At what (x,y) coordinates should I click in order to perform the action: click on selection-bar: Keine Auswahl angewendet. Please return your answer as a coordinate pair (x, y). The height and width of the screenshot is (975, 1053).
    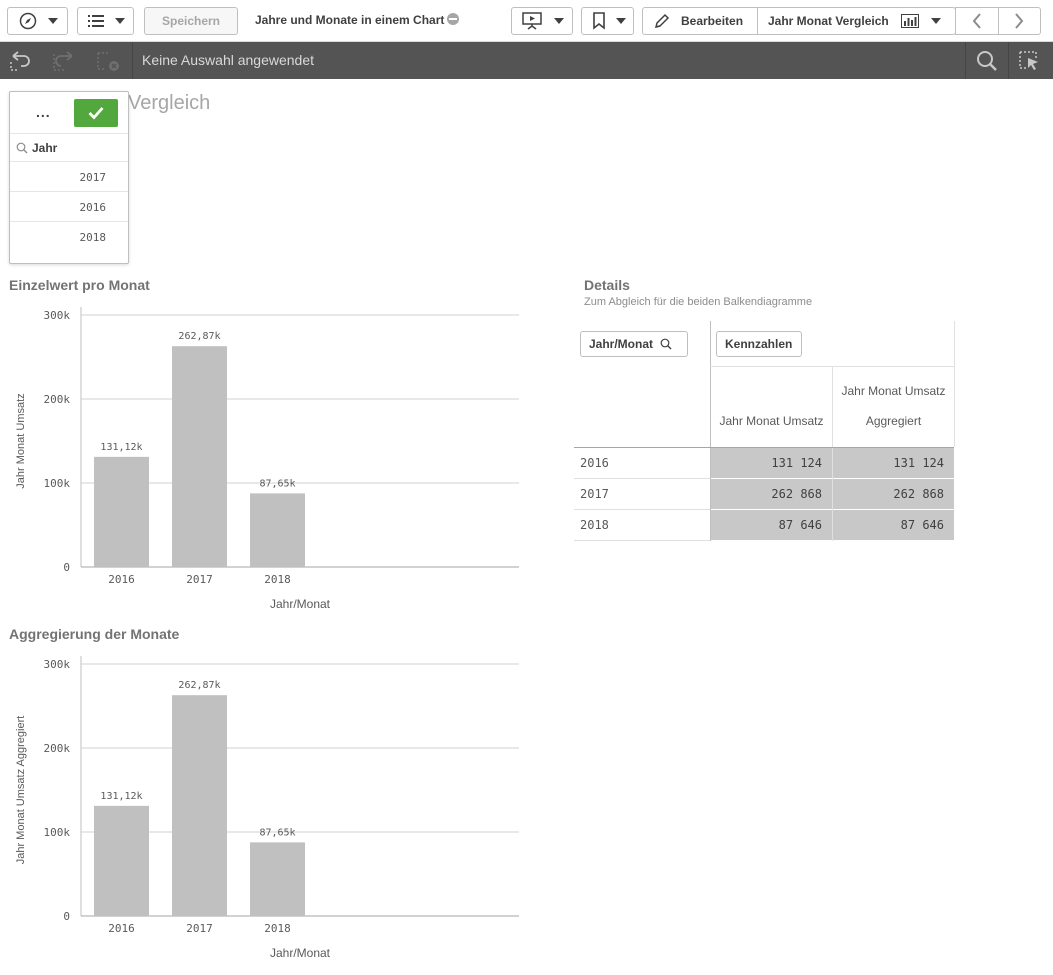
    Looking at the image, I should click on (526, 60).